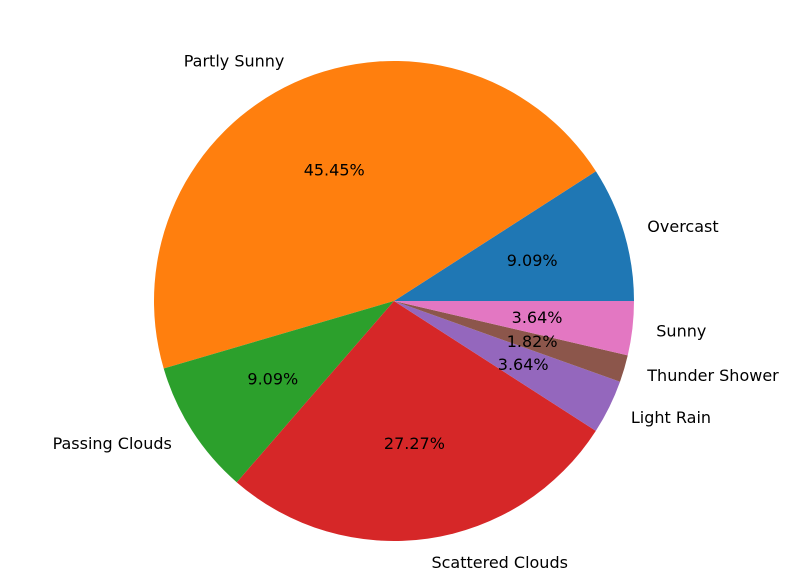 The height and width of the screenshot is (582, 793). I want to click on percent-label-sunny: 3.64%, so click(537, 317).